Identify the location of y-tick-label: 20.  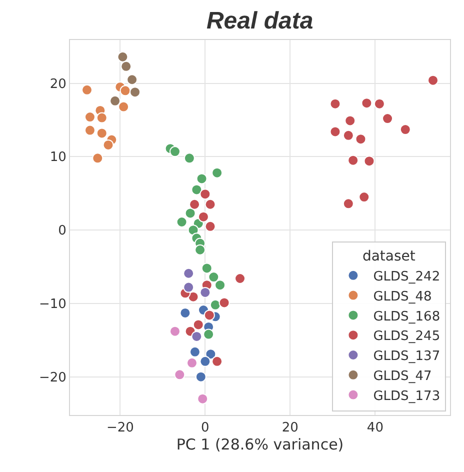
(58, 84).